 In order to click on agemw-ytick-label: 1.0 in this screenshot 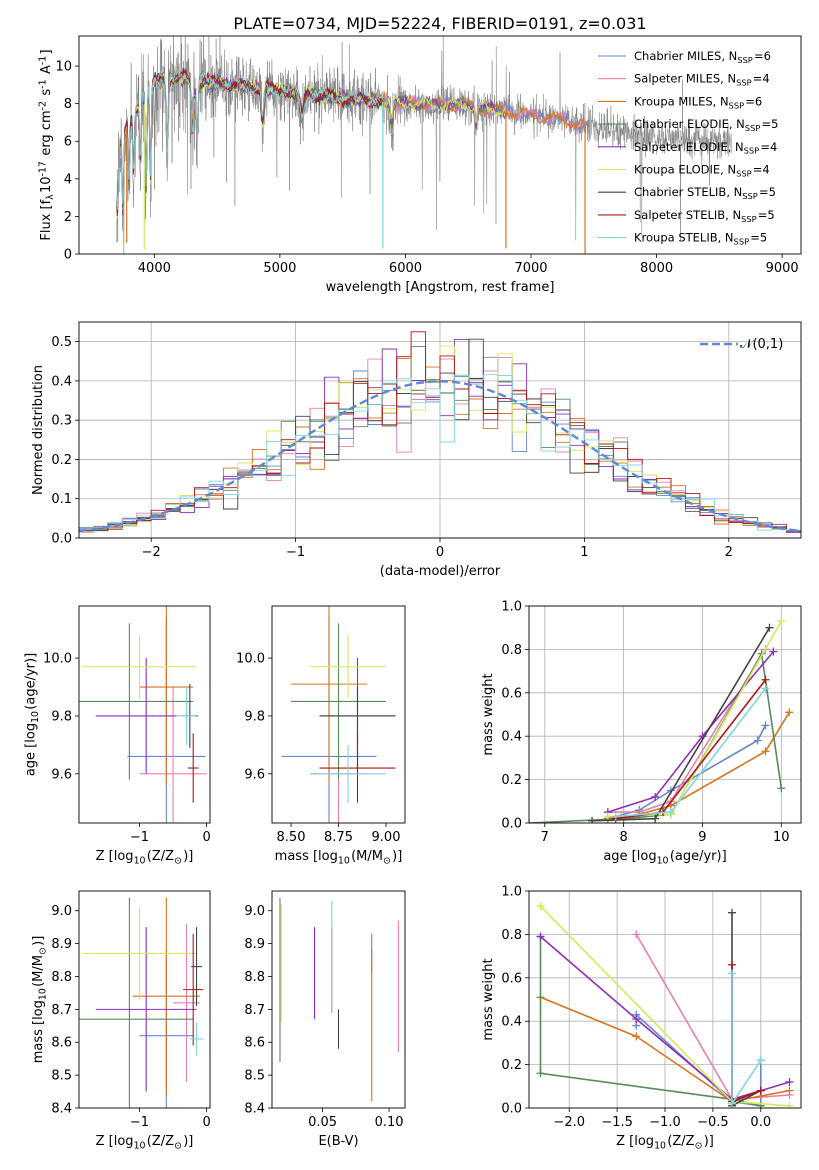, I will do `click(511, 607)`.